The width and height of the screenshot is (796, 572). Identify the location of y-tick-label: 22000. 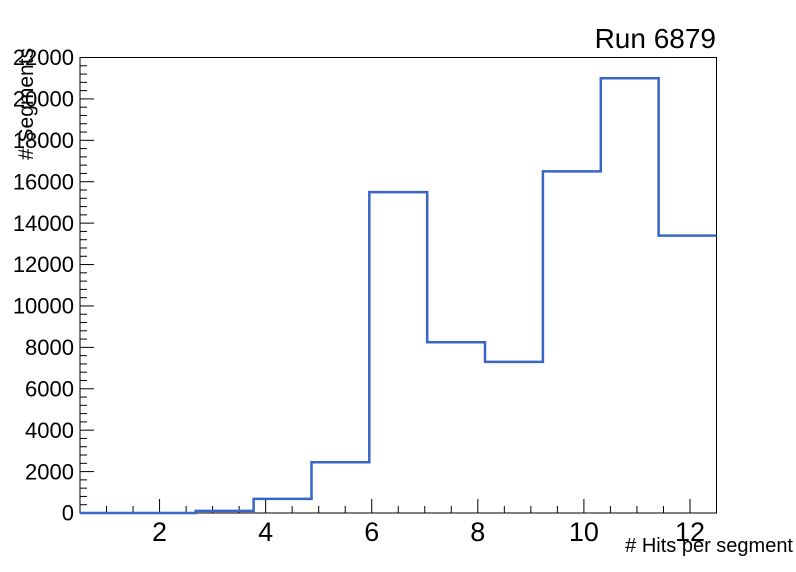
(43, 57).